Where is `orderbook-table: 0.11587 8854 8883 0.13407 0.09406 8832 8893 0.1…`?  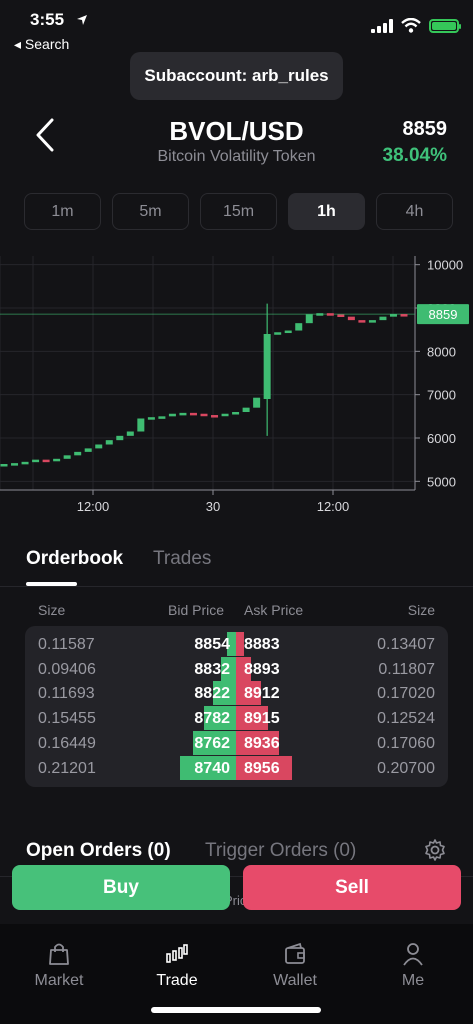 orderbook-table: 0.11587 8854 8883 0.13407 0.09406 8832 8893 0.1… is located at coordinates (236, 706).